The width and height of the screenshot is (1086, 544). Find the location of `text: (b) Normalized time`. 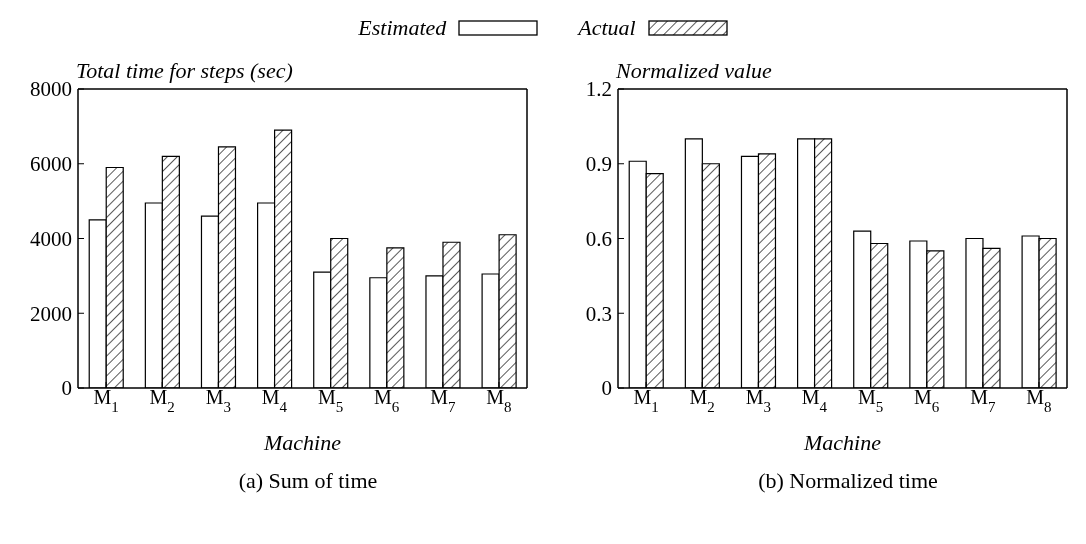

text: (b) Normalized time is located at coordinates (848, 481).